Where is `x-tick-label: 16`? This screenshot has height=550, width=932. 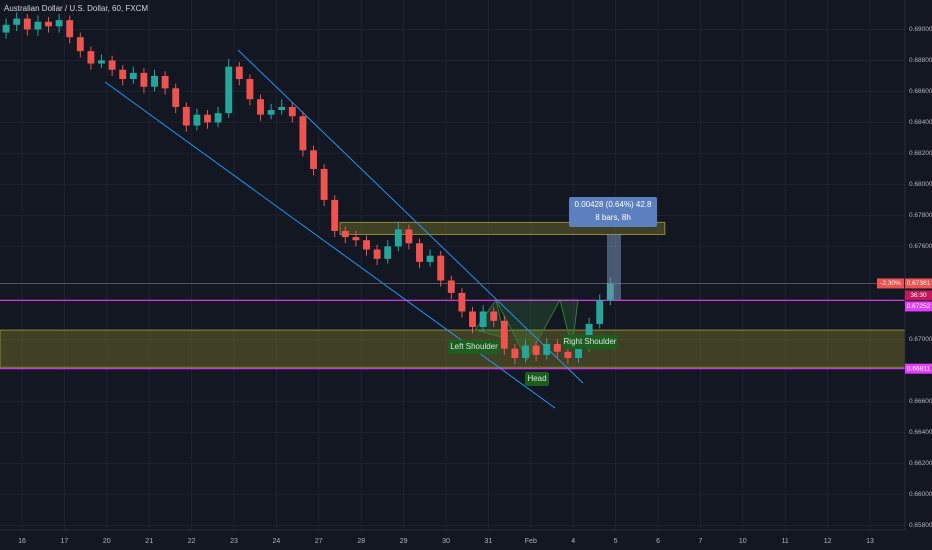 x-tick-label: 16 is located at coordinates (22, 541).